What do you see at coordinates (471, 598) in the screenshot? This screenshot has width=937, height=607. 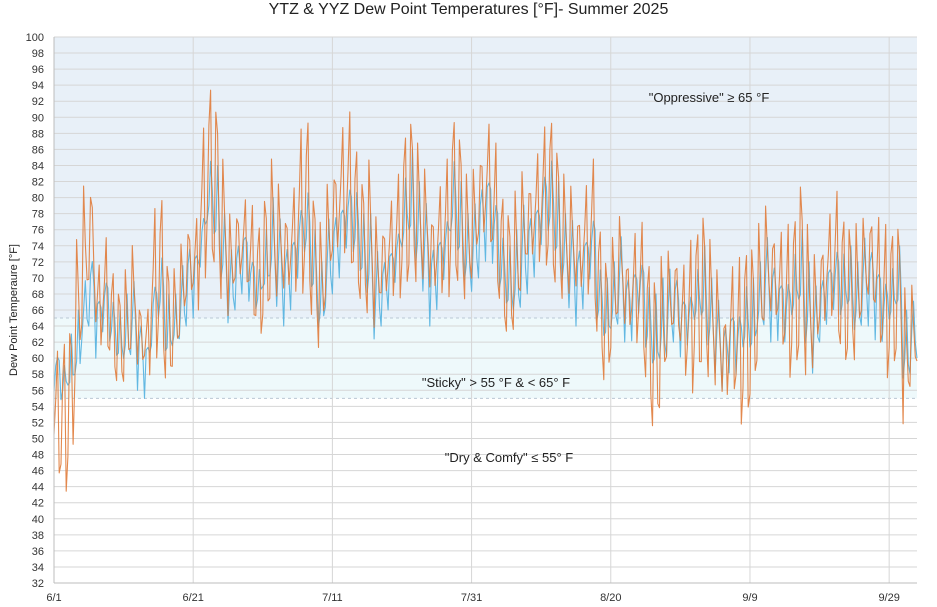 I see `x-tick-label: 7/31` at bounding box center [471, 598].